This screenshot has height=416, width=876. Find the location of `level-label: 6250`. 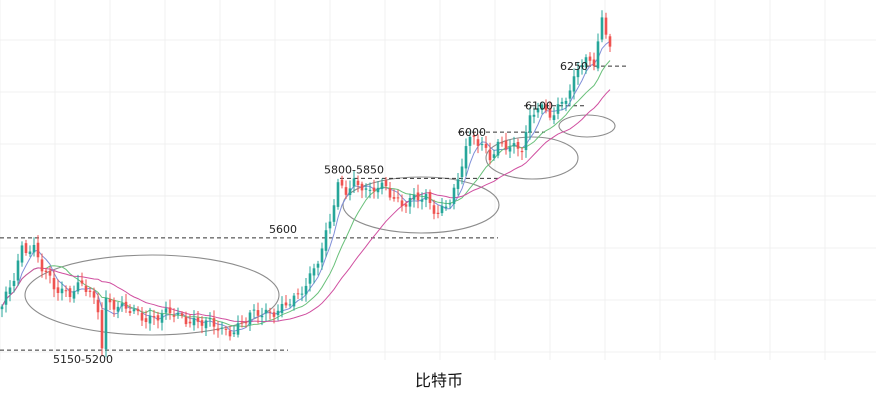

level-label: 6250 is located at coordinates (574, 66).